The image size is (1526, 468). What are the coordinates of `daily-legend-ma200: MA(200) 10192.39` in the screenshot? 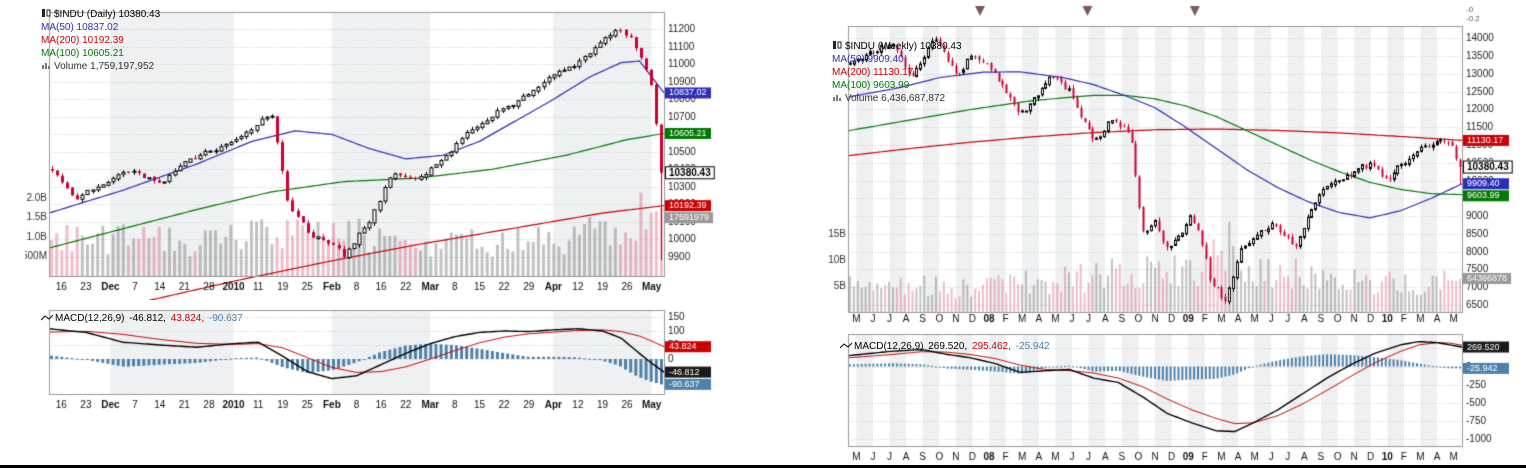 It's located at (82, 40).